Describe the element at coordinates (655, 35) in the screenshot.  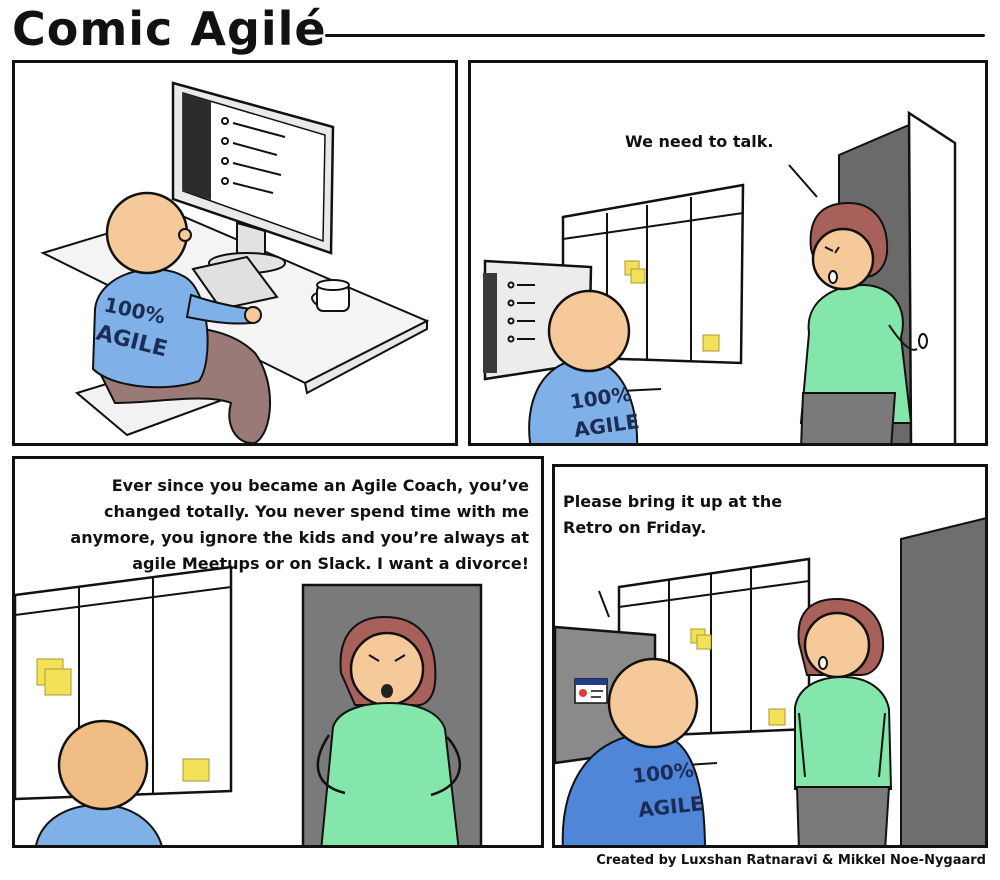
I see `title-rule` at that location.